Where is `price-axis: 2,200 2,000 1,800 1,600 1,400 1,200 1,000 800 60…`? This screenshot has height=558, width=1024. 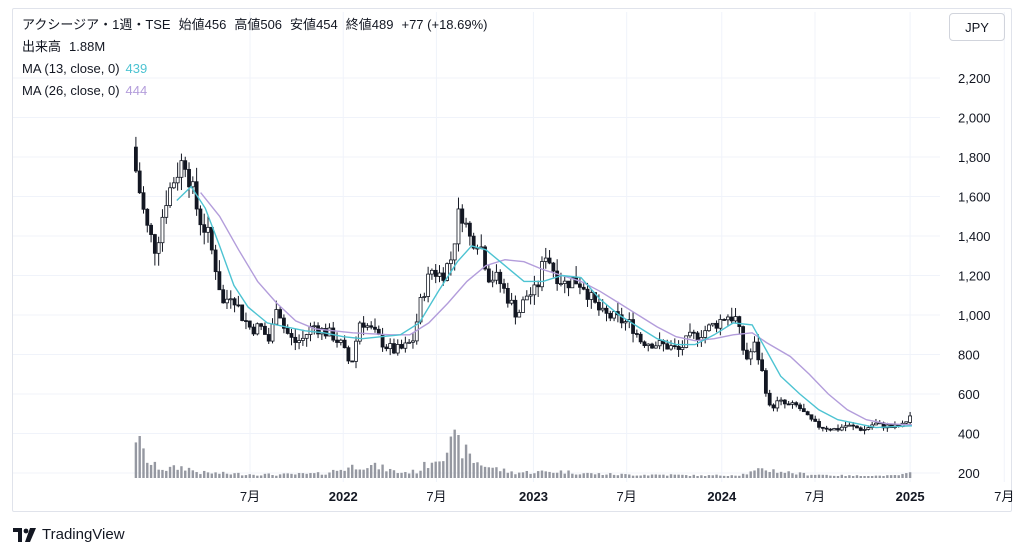
price-axis: 2,200 2,000 1,800 1,600 1,400 1,200 1,000 800 60… is located at coordinates (974, 276).